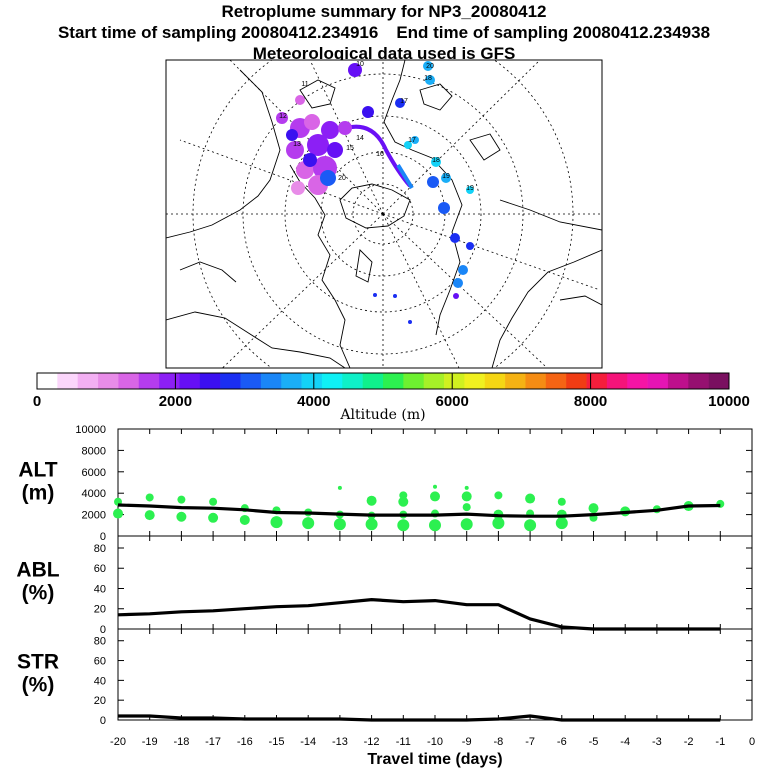  What do you see at coordinates (181, 742) in the screenshot?
I see `x-tick-label: -18` at bounding box center [181, 742].